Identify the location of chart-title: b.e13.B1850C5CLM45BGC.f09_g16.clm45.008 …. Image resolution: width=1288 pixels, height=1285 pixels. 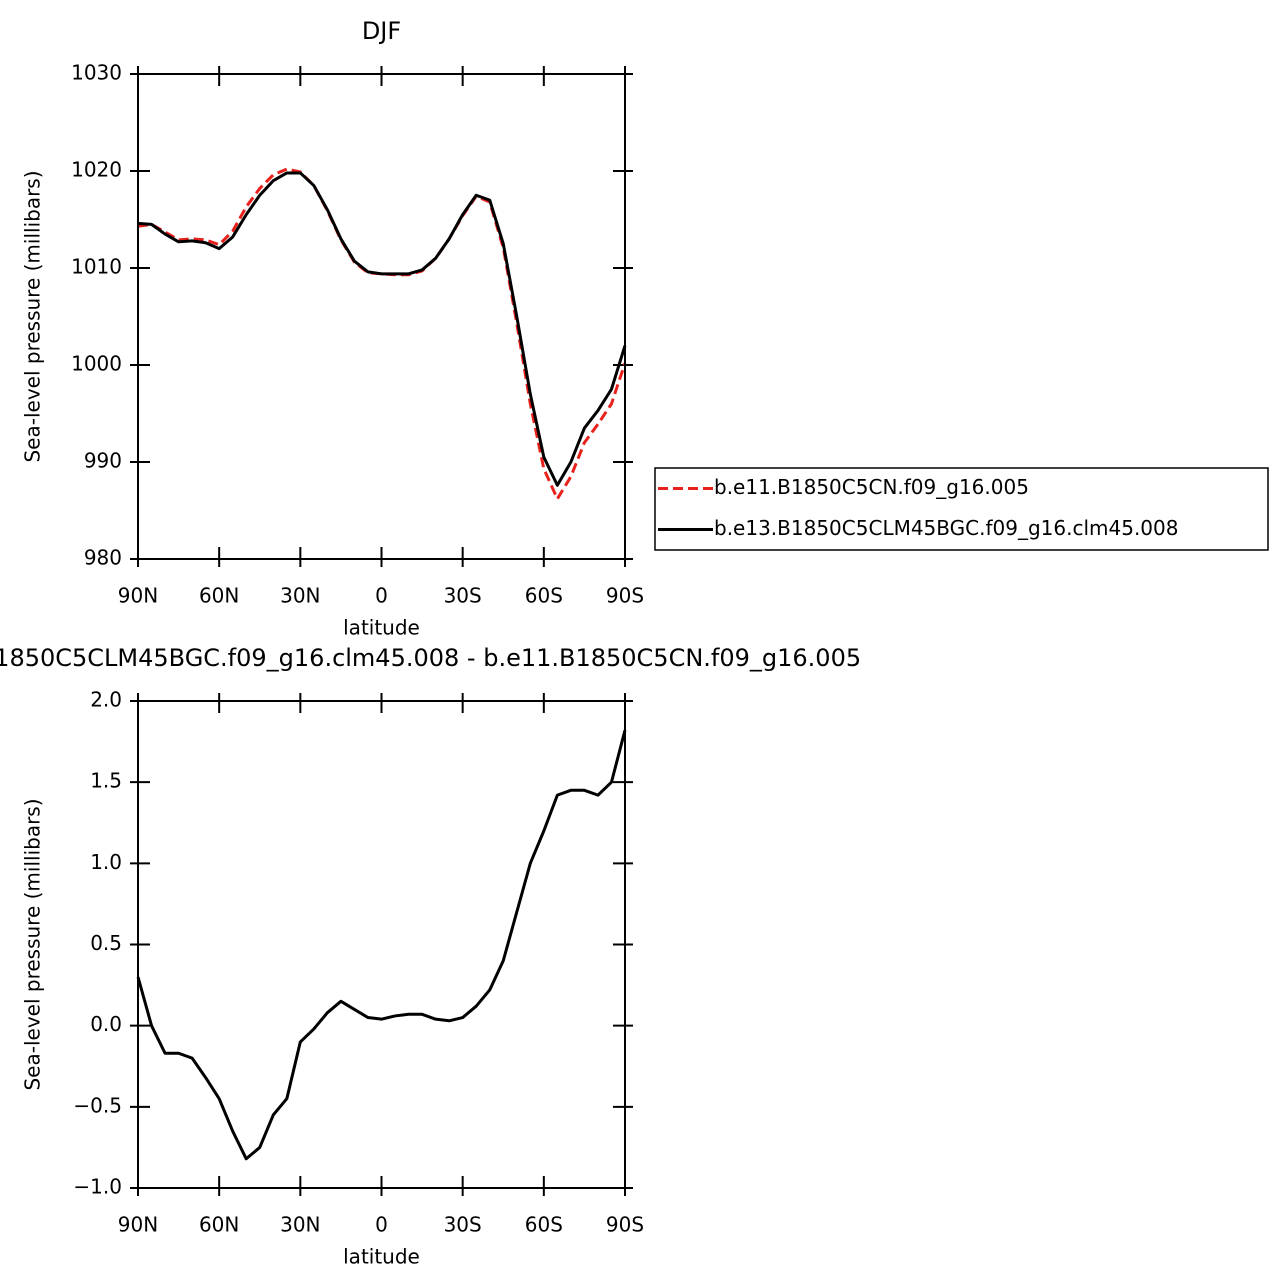
(430, 658).